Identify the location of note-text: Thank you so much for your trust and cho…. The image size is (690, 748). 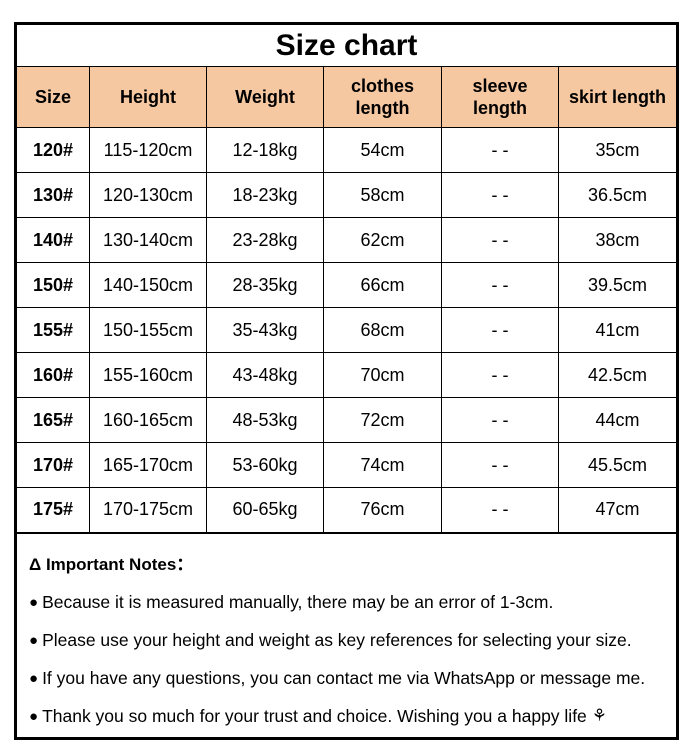
(314, 715).